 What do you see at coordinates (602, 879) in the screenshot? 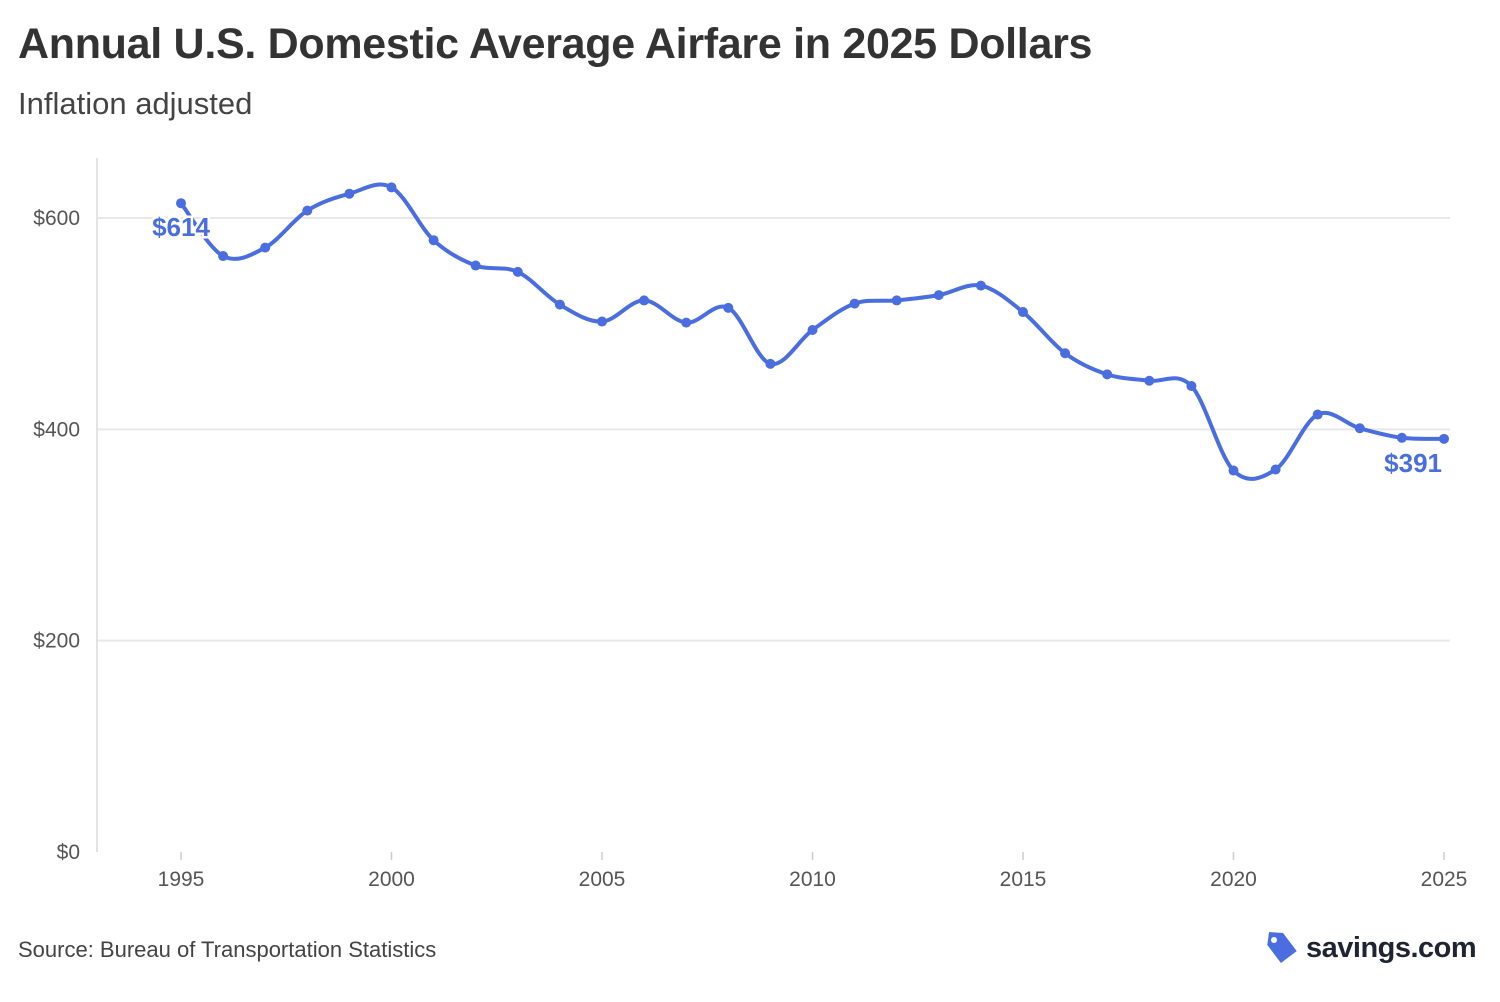
I see `x-tick-label: 2005` at bounding box center [602, 879].